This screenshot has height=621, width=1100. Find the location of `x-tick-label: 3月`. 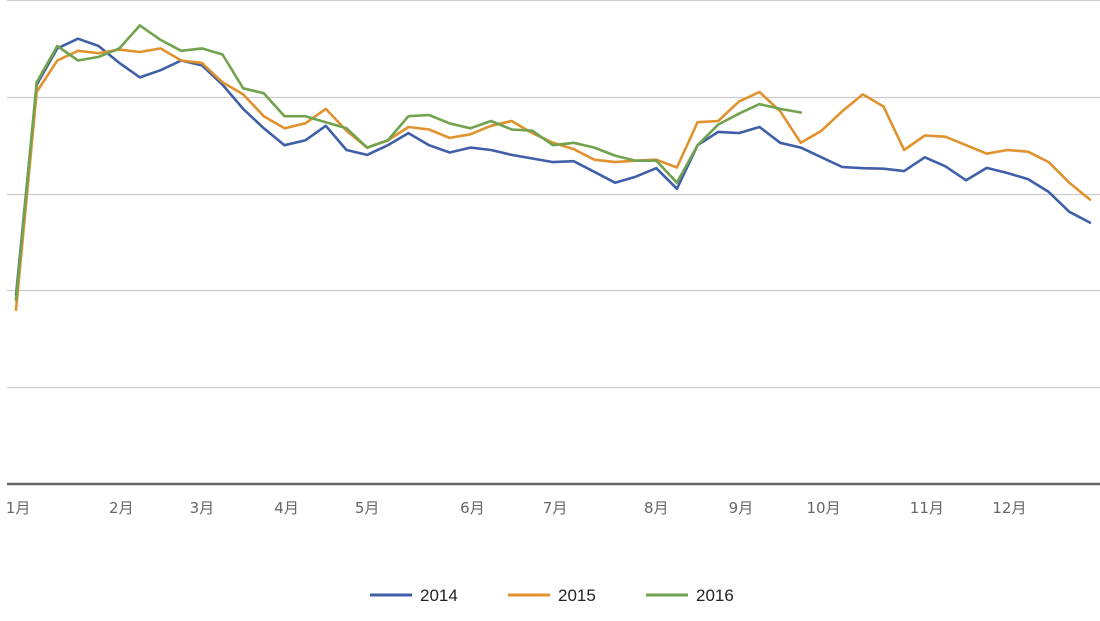

x-tick-label: 3月 is located at coordinates (202, 508).